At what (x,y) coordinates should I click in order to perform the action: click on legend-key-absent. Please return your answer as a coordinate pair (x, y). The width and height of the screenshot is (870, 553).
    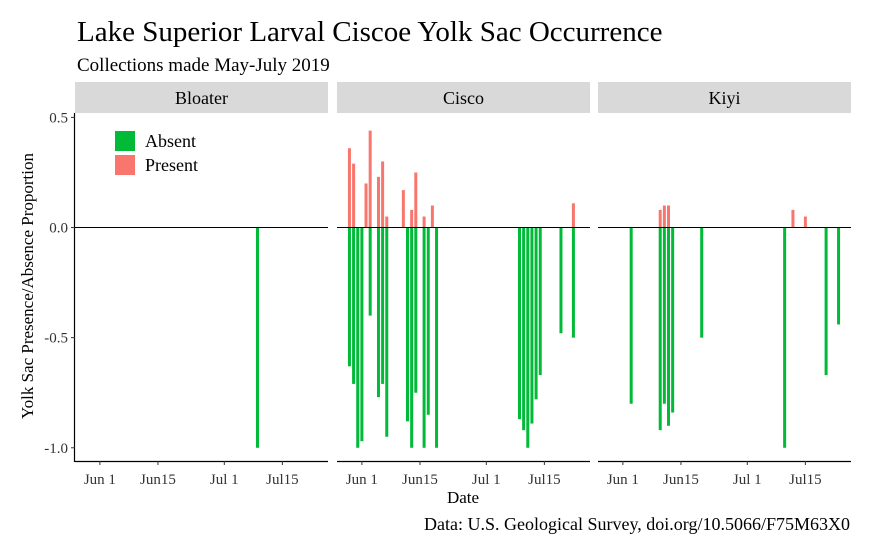
    Looking at the image, I should click on (125, 141).